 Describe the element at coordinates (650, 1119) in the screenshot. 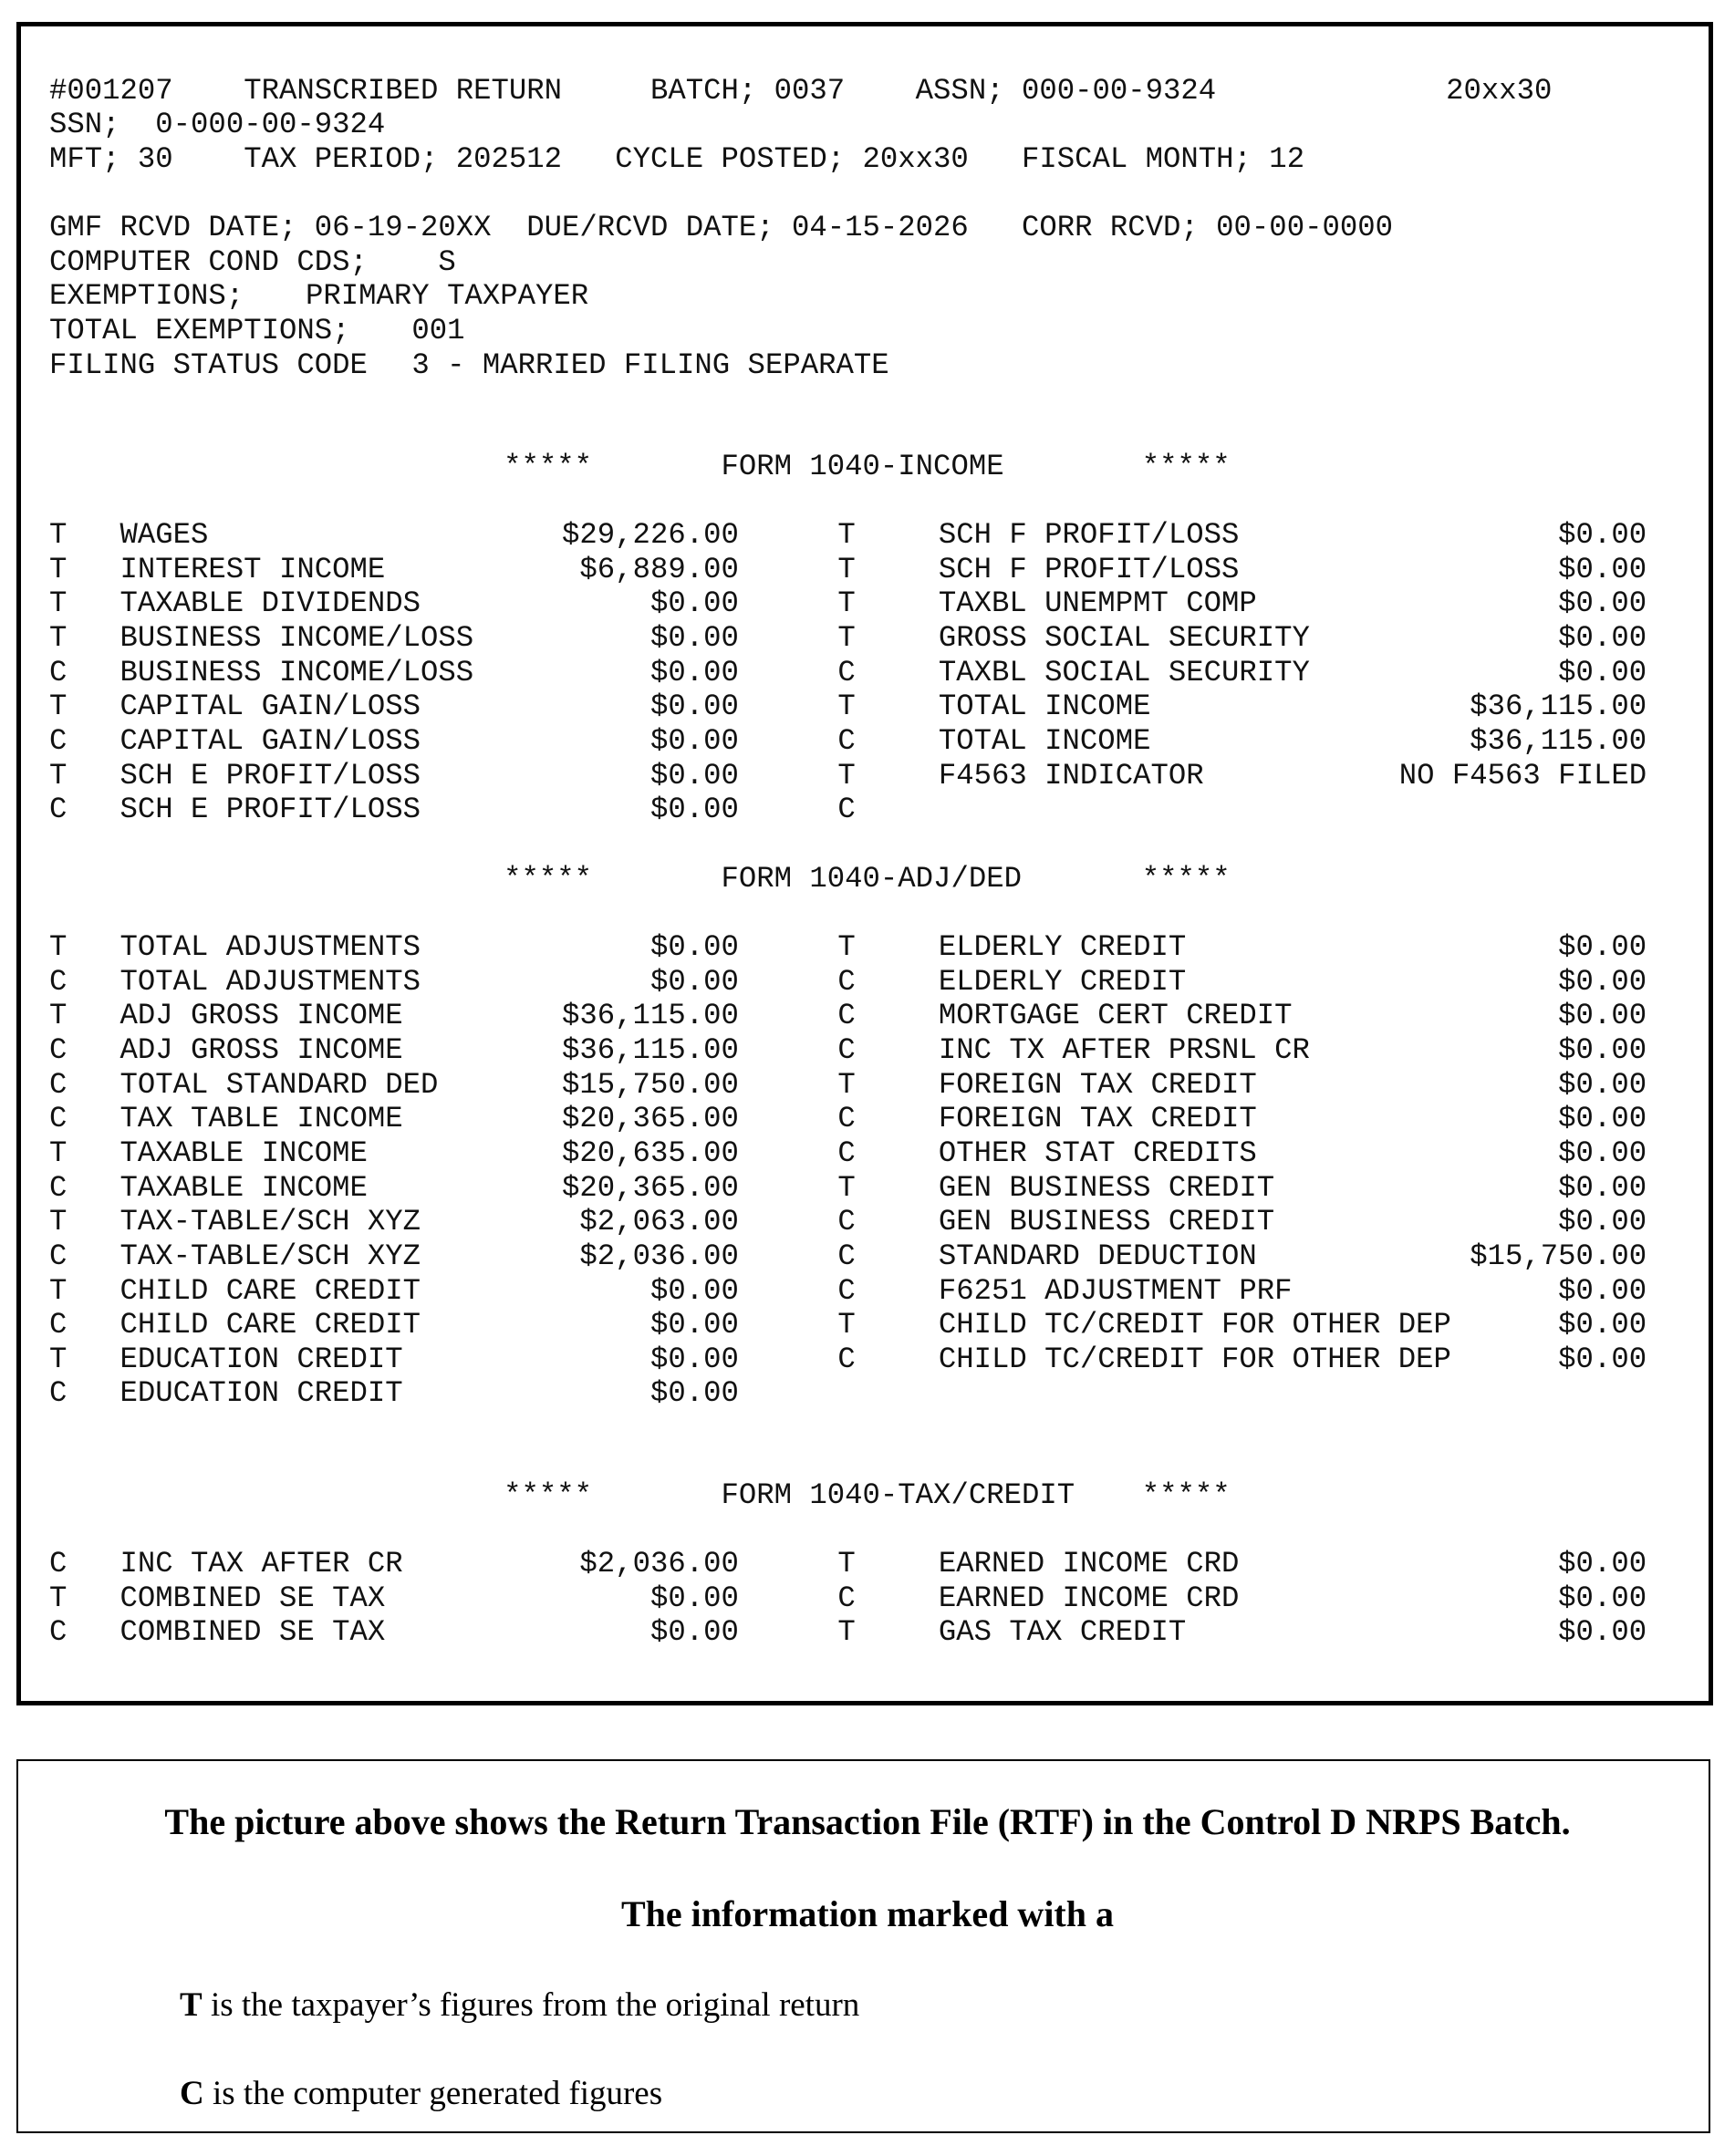

I see `field-amount: $20,365.00` at that location.